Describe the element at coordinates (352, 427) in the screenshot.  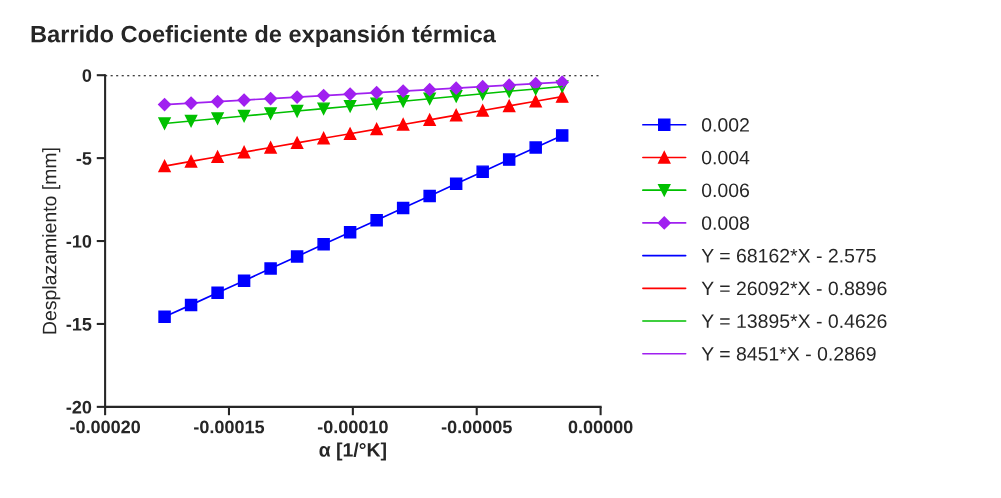
I see `x-tick-label: -0.00010` at that location.